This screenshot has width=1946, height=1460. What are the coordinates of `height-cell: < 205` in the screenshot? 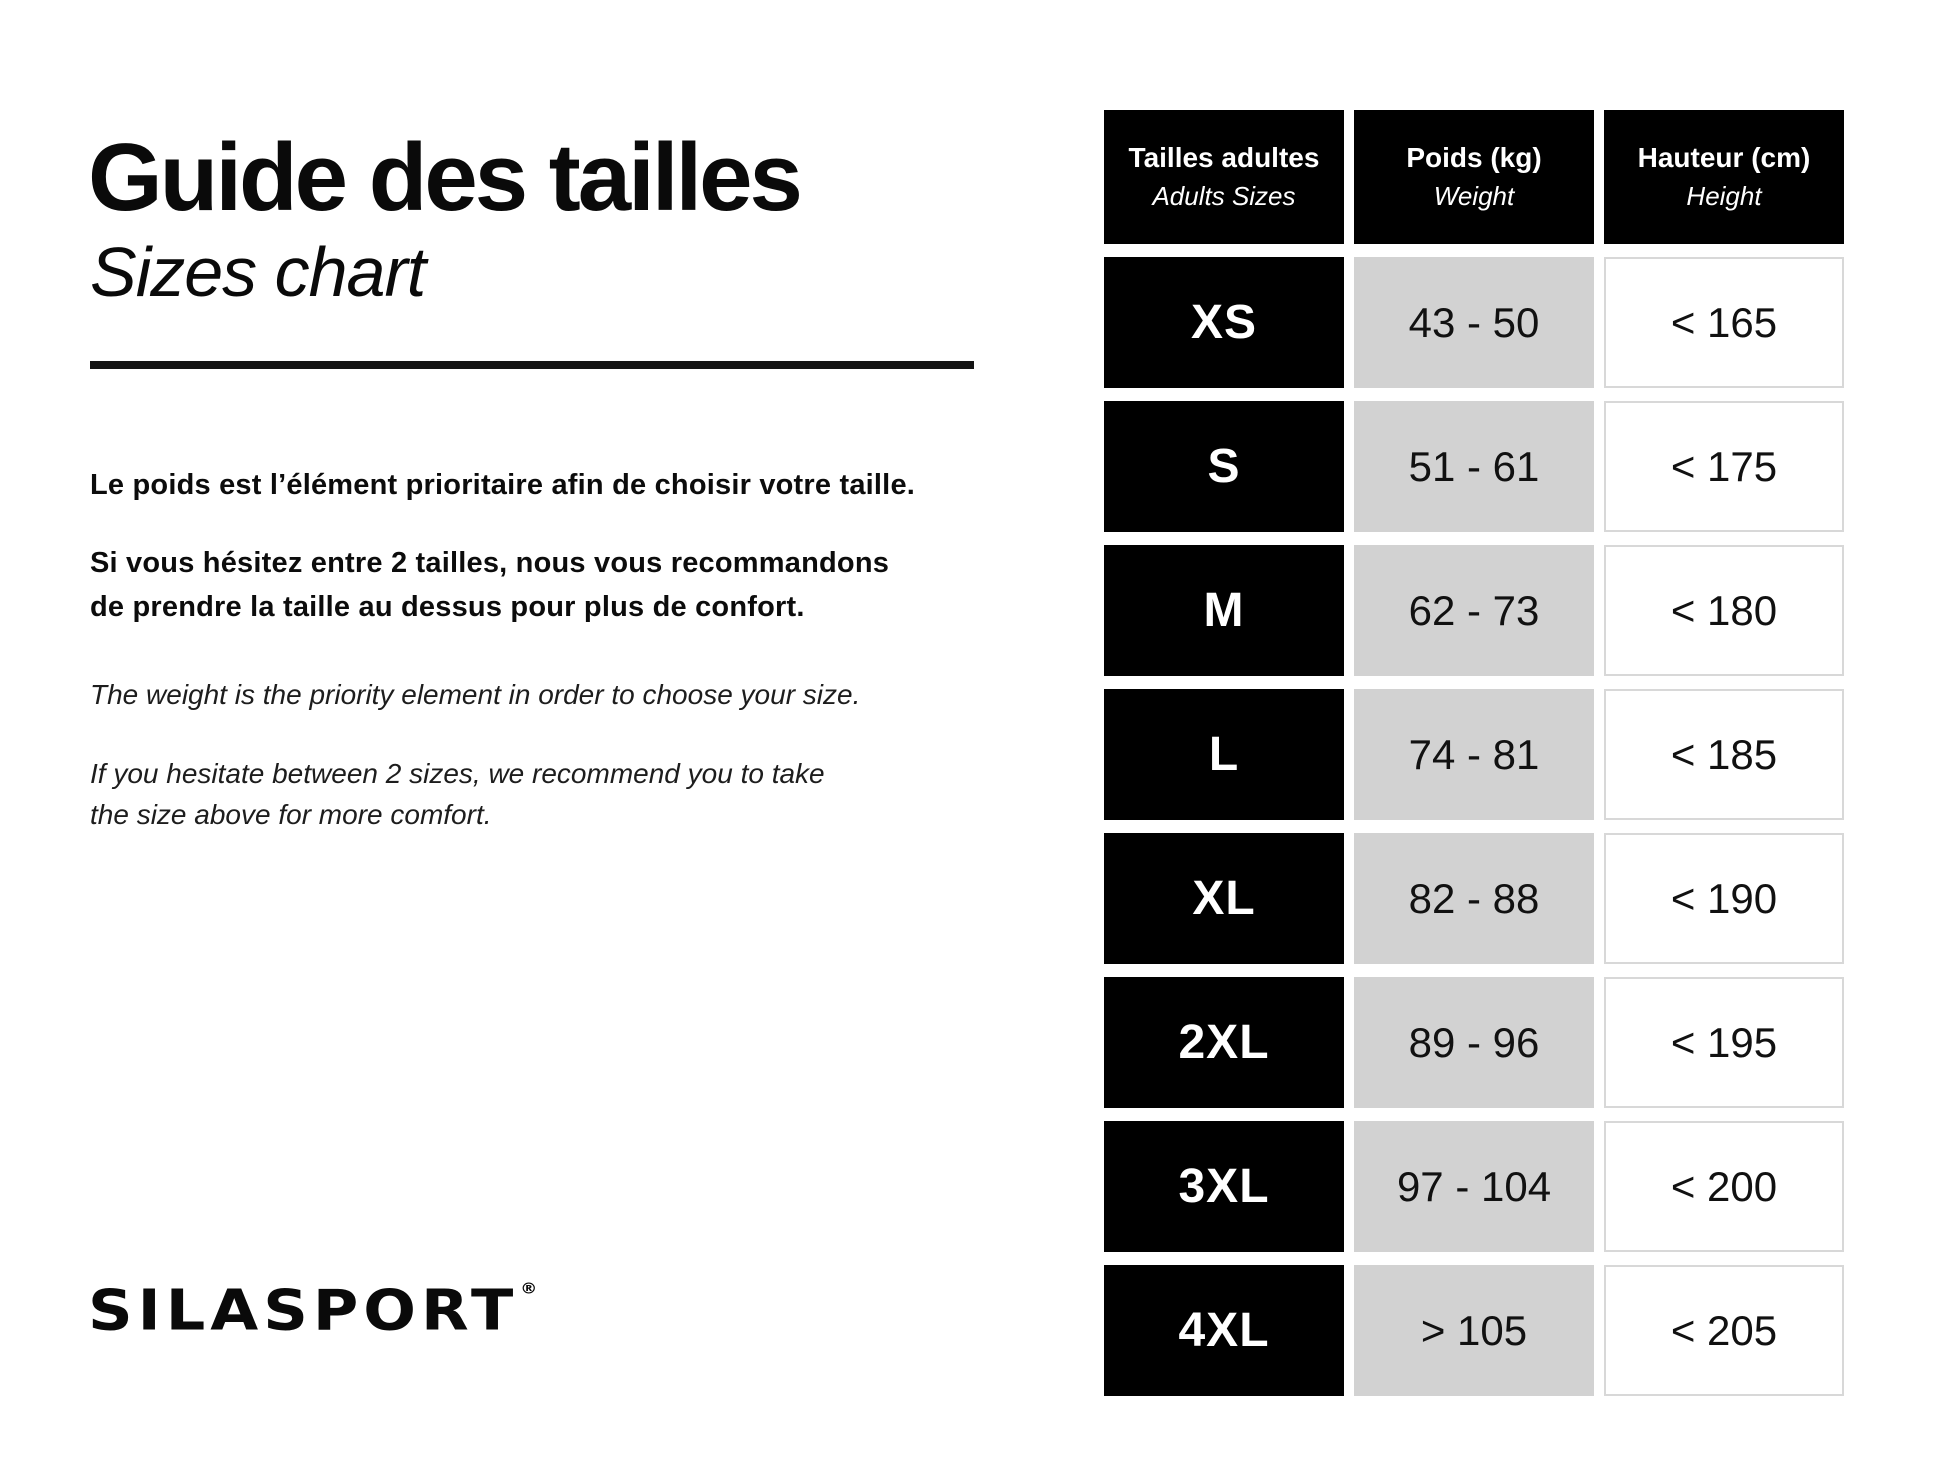 It's located at (1724, 1330).